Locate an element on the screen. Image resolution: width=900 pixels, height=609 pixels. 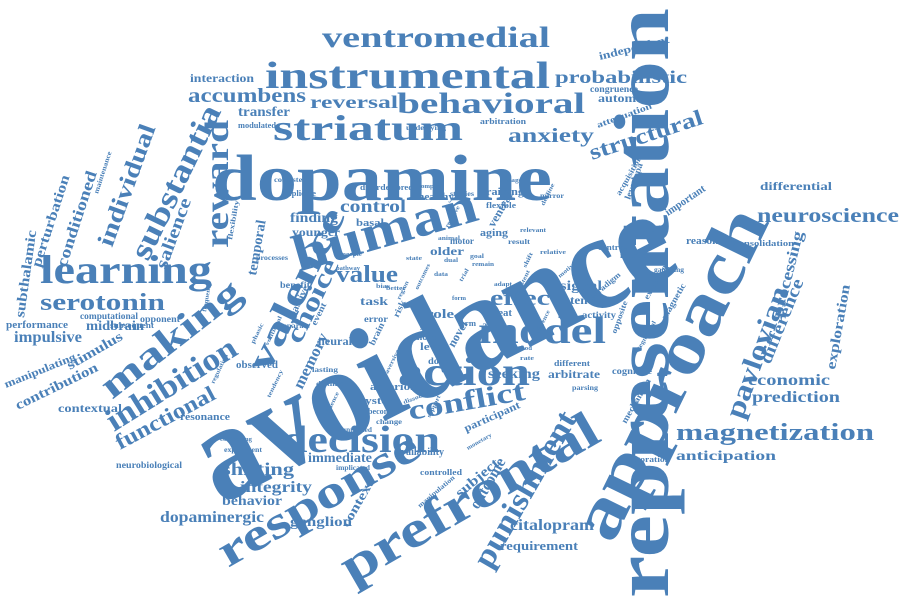
word-value: value is located at coordinates (367, 275).